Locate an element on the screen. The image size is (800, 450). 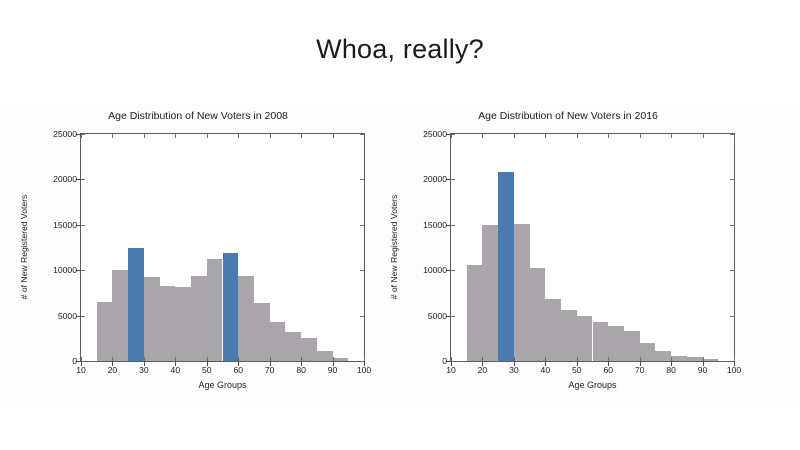
x-axis-tick-label: 70 is located at coordinates (269, 370).